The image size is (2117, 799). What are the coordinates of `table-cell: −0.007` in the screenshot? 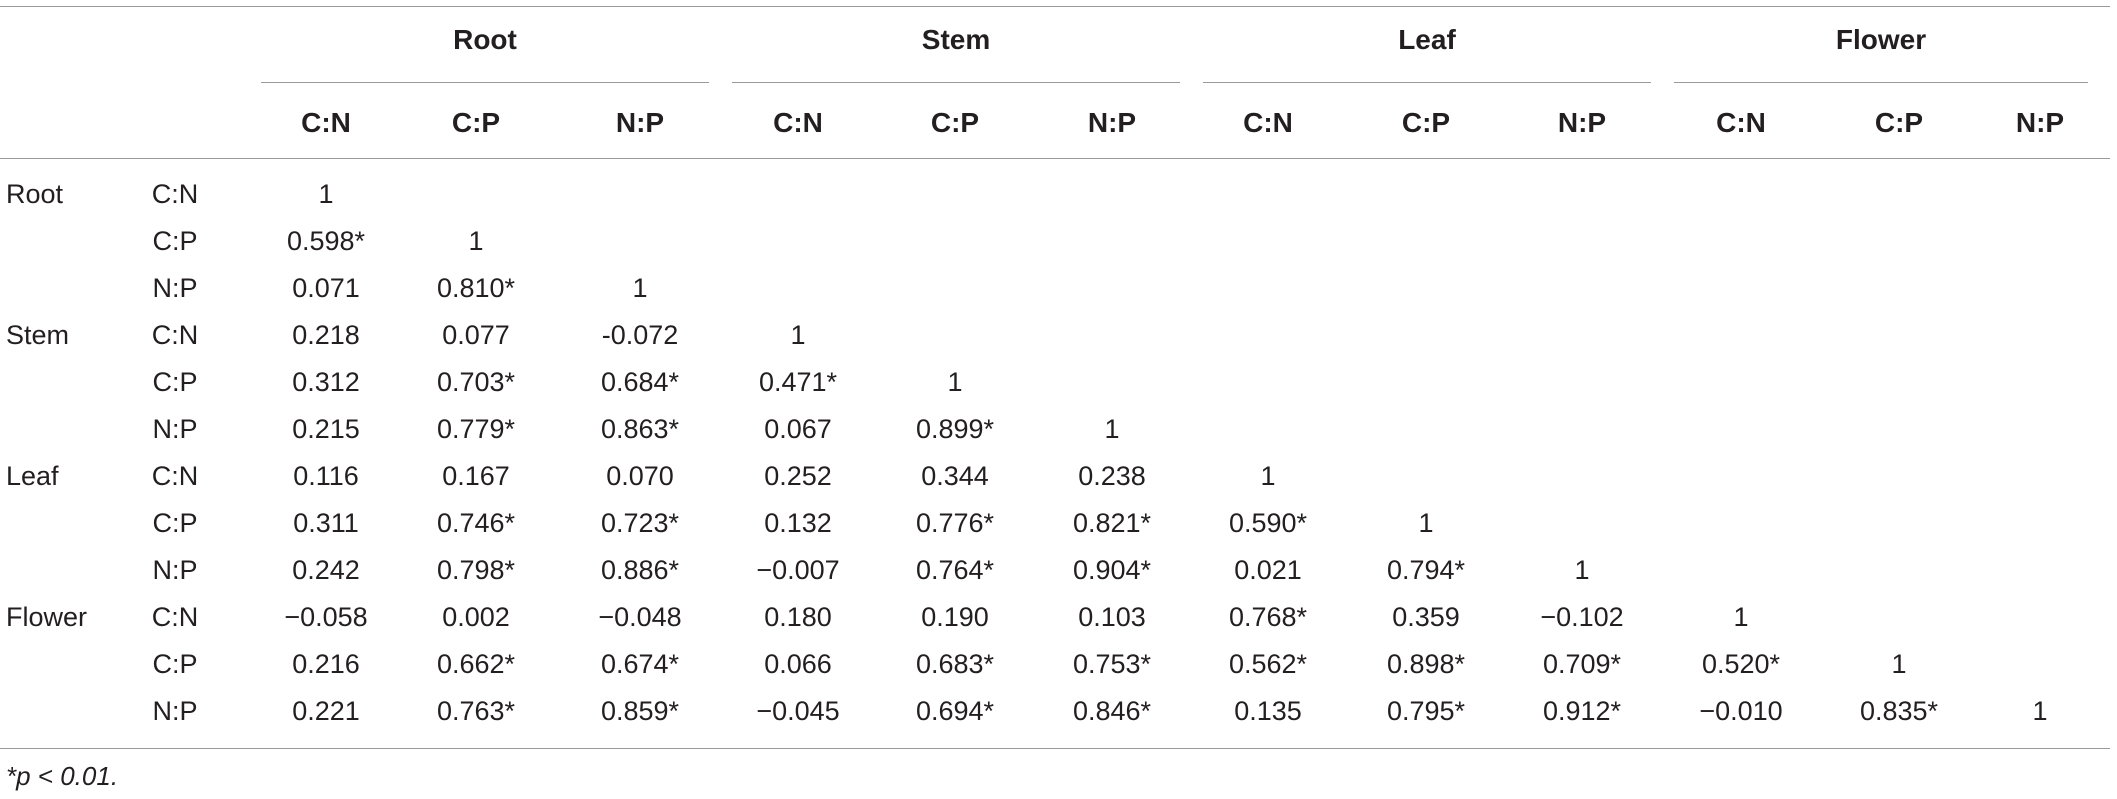 It's located at (798, 570).